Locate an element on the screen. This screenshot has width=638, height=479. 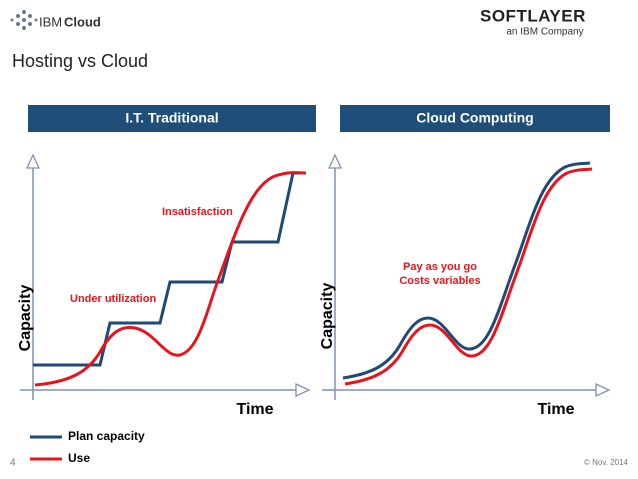
annotation: Costs variables is located at coordinates (439, 281).